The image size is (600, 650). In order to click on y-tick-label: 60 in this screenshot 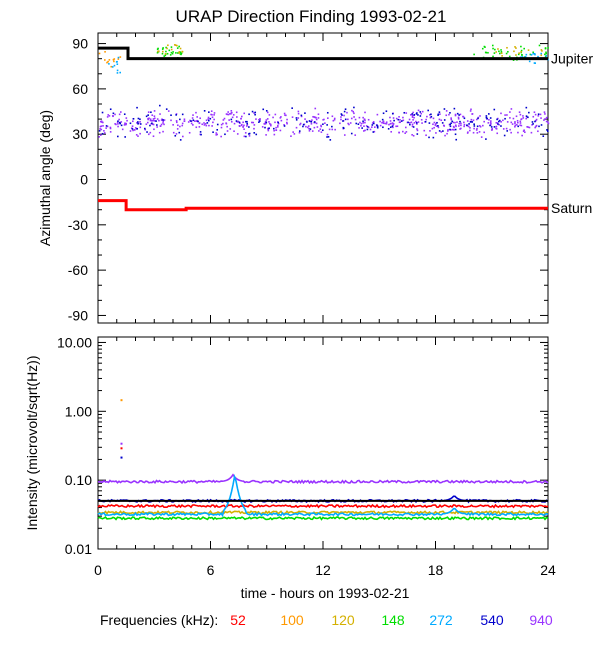, I will do `click(80, 89)`.